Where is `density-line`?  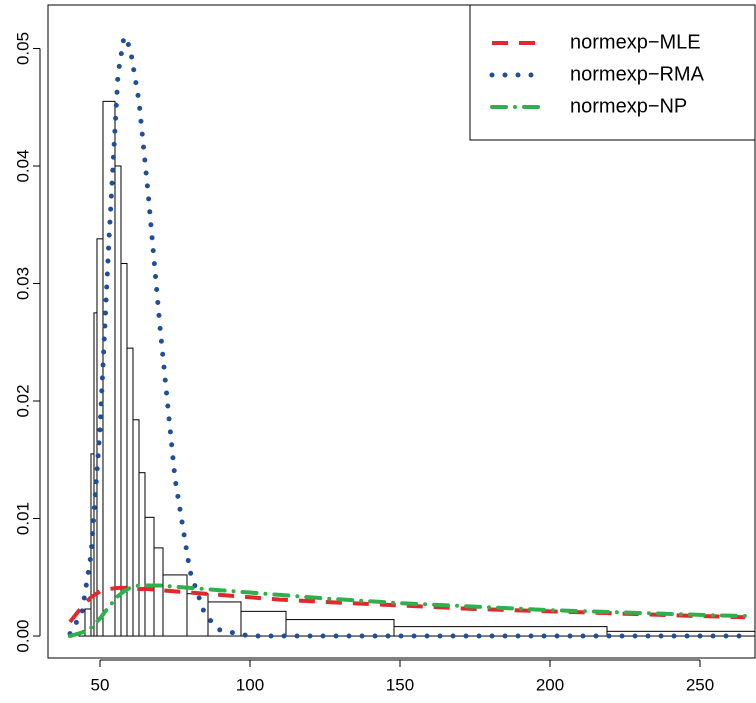
density-line is located at coordinates (407, 611).